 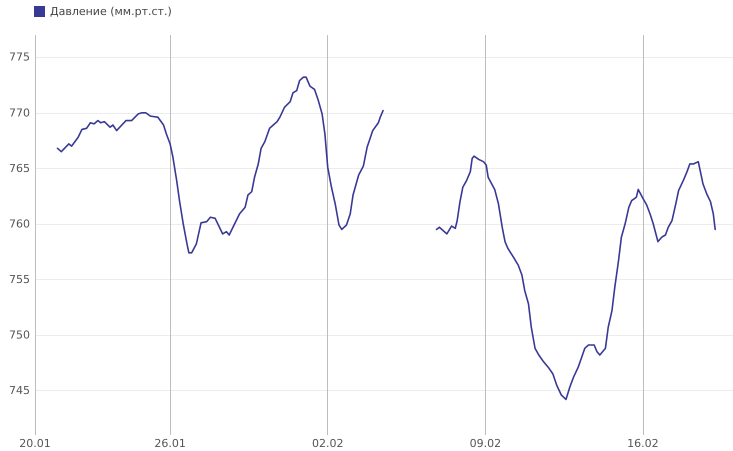 What do you see at coordinates (486, 443) in the screenshot?
I see `x-tick-label: 09.02` at bounding box center [486, 443].